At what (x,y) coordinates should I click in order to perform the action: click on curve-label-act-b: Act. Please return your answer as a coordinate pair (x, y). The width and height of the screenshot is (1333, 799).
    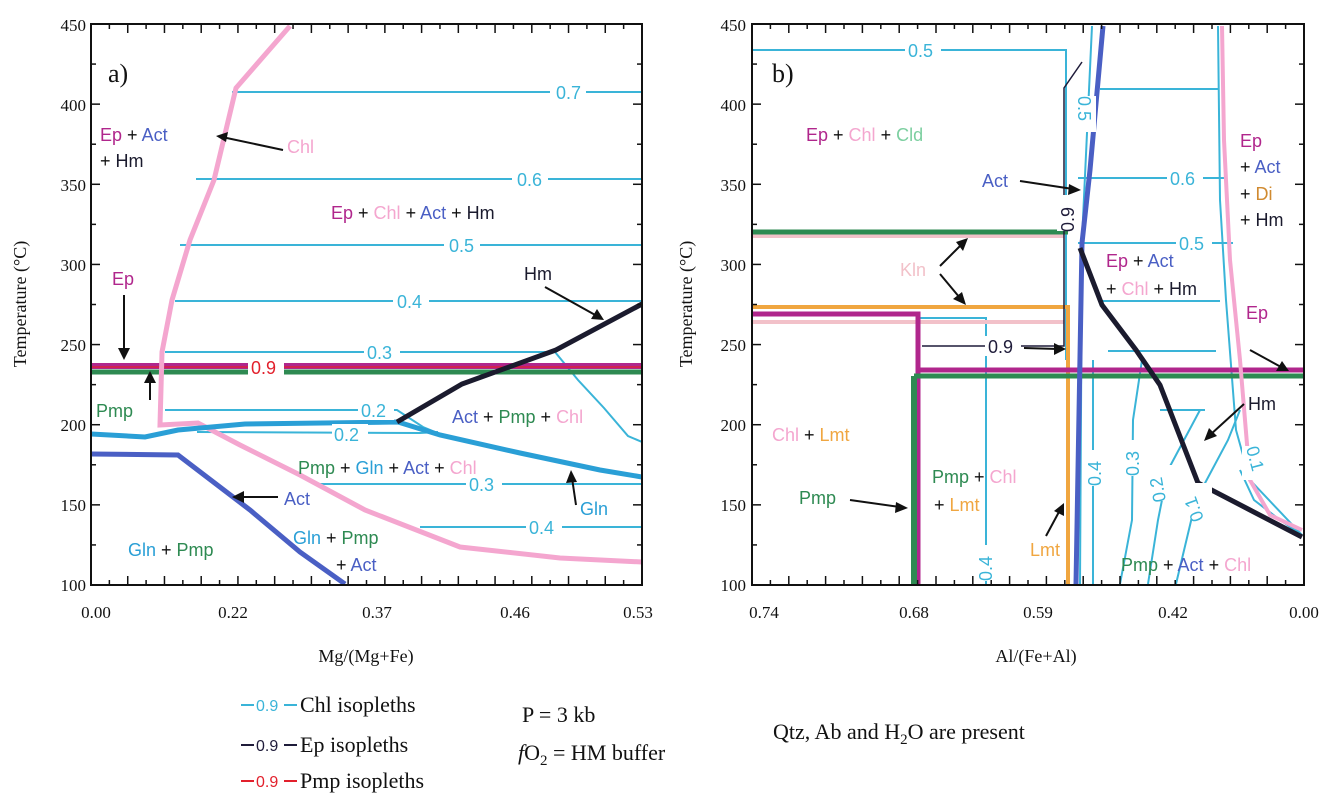
    Looking at the image, I should click on (995, 181).